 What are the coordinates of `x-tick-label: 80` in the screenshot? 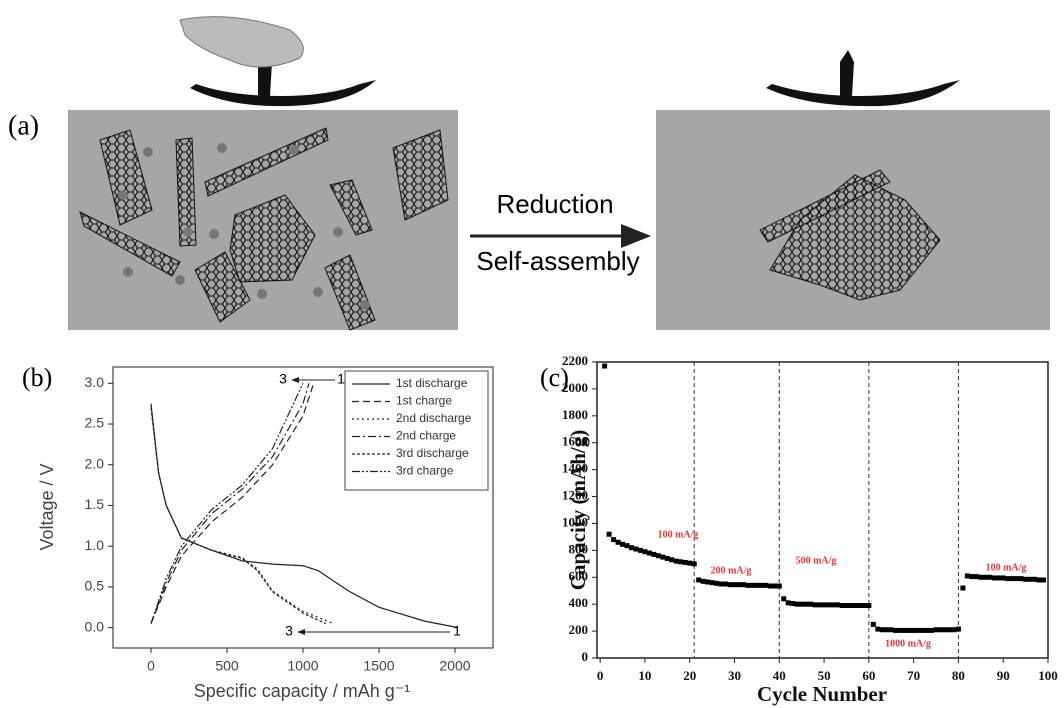 It's located at (958, 675).